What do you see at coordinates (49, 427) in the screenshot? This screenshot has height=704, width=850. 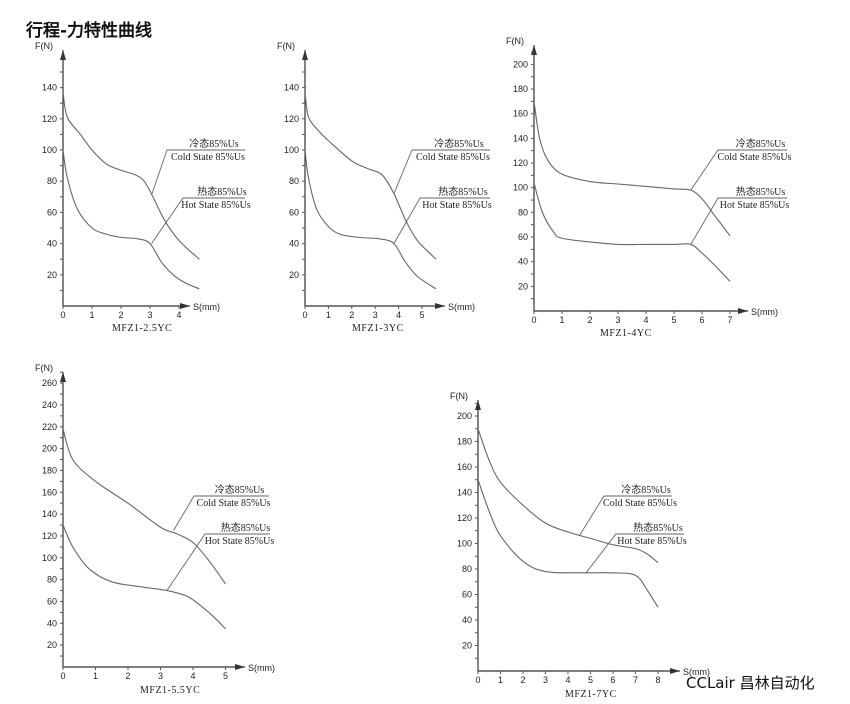 I see `y-tick-label: 220` at bounding box center [49, 427].